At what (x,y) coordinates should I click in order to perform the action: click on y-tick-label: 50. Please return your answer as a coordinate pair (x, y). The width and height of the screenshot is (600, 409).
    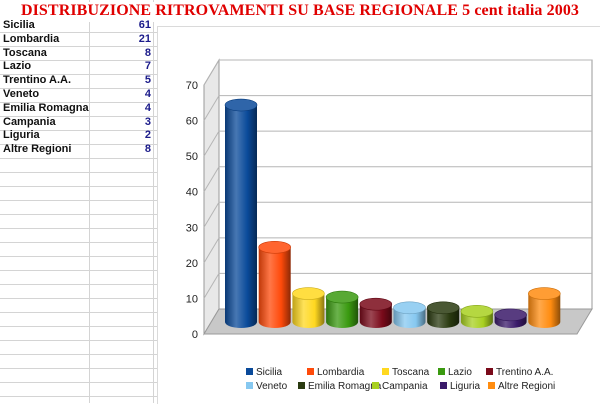
    Looking at the image, I should click on (192, 157).